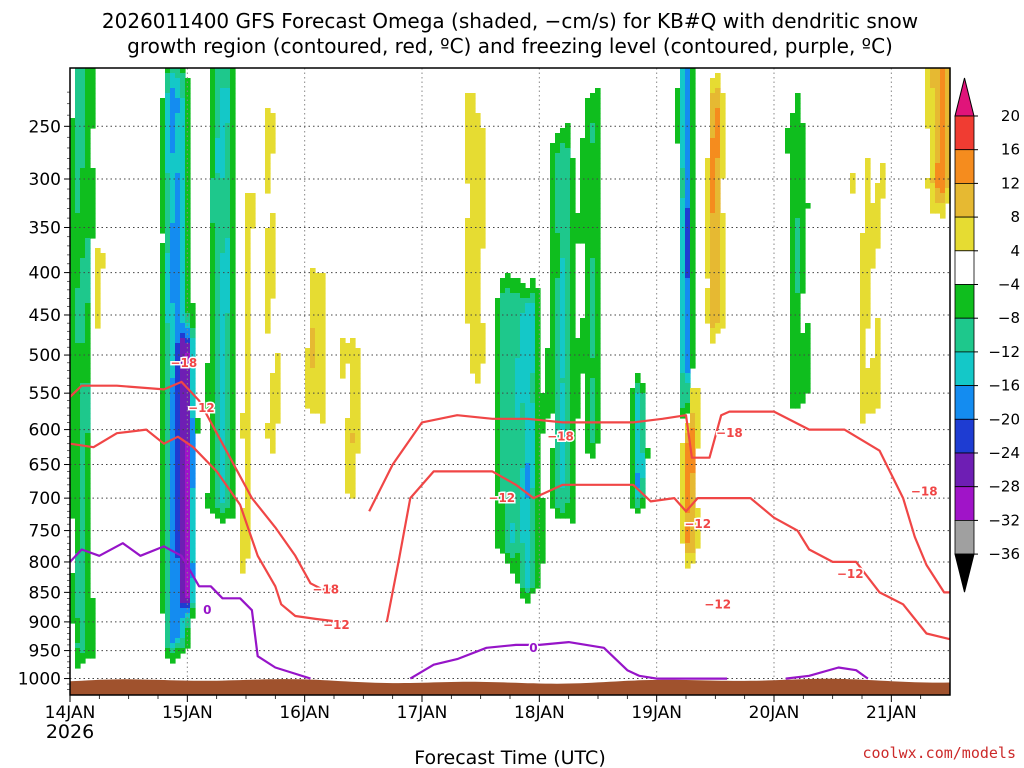 Image resolution: width=1024 pixels, height=768 pixels. Describe the element at coordinates (45, 652) in the screenshot. I see `y-tick-label: 950` at that location.